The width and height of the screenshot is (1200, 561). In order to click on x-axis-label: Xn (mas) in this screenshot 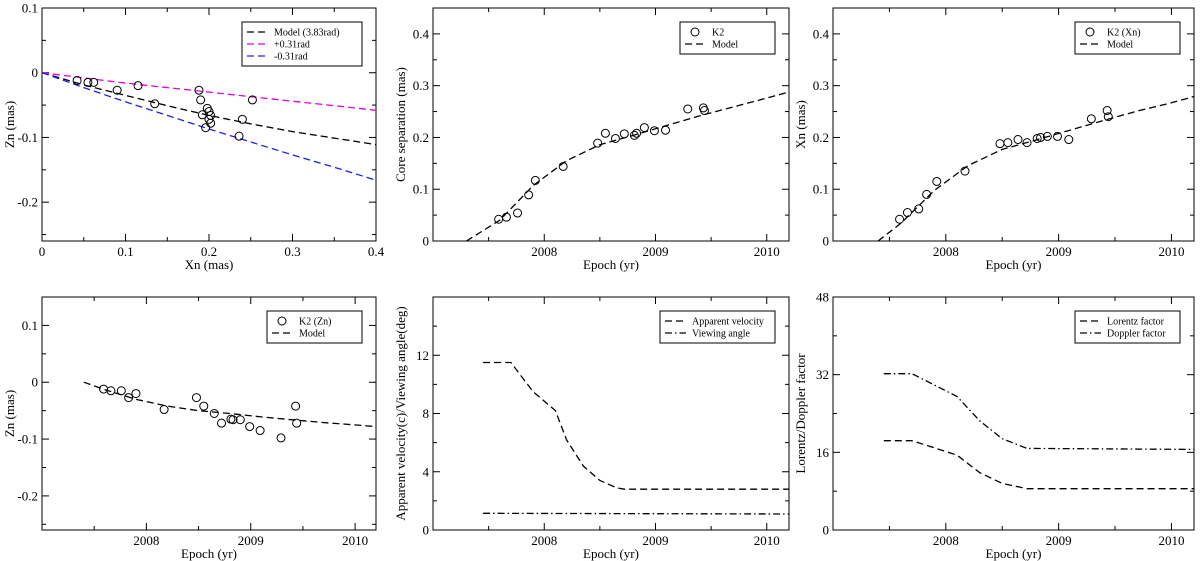, I will do `click(209, 264)`.